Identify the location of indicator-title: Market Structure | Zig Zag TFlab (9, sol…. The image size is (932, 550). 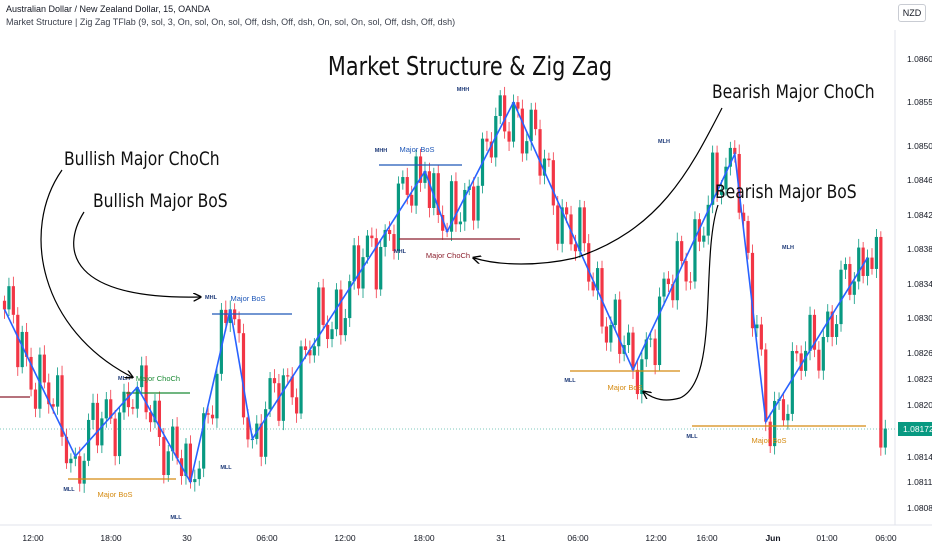
(231, 22).